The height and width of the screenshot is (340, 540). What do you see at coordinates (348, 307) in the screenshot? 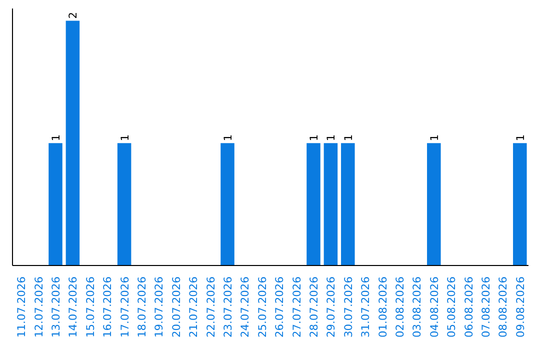
I see `x-tick-label: 30.07.2026` at bounding box center [348, 307].